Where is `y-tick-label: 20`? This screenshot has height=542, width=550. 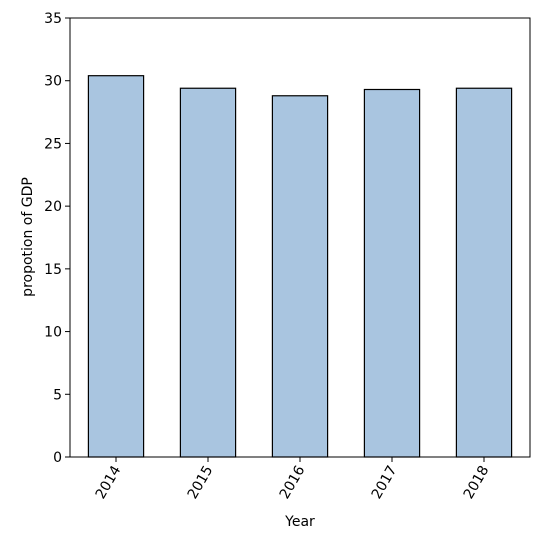
y-tick-label: 20 is located at coordinates (53, 207).